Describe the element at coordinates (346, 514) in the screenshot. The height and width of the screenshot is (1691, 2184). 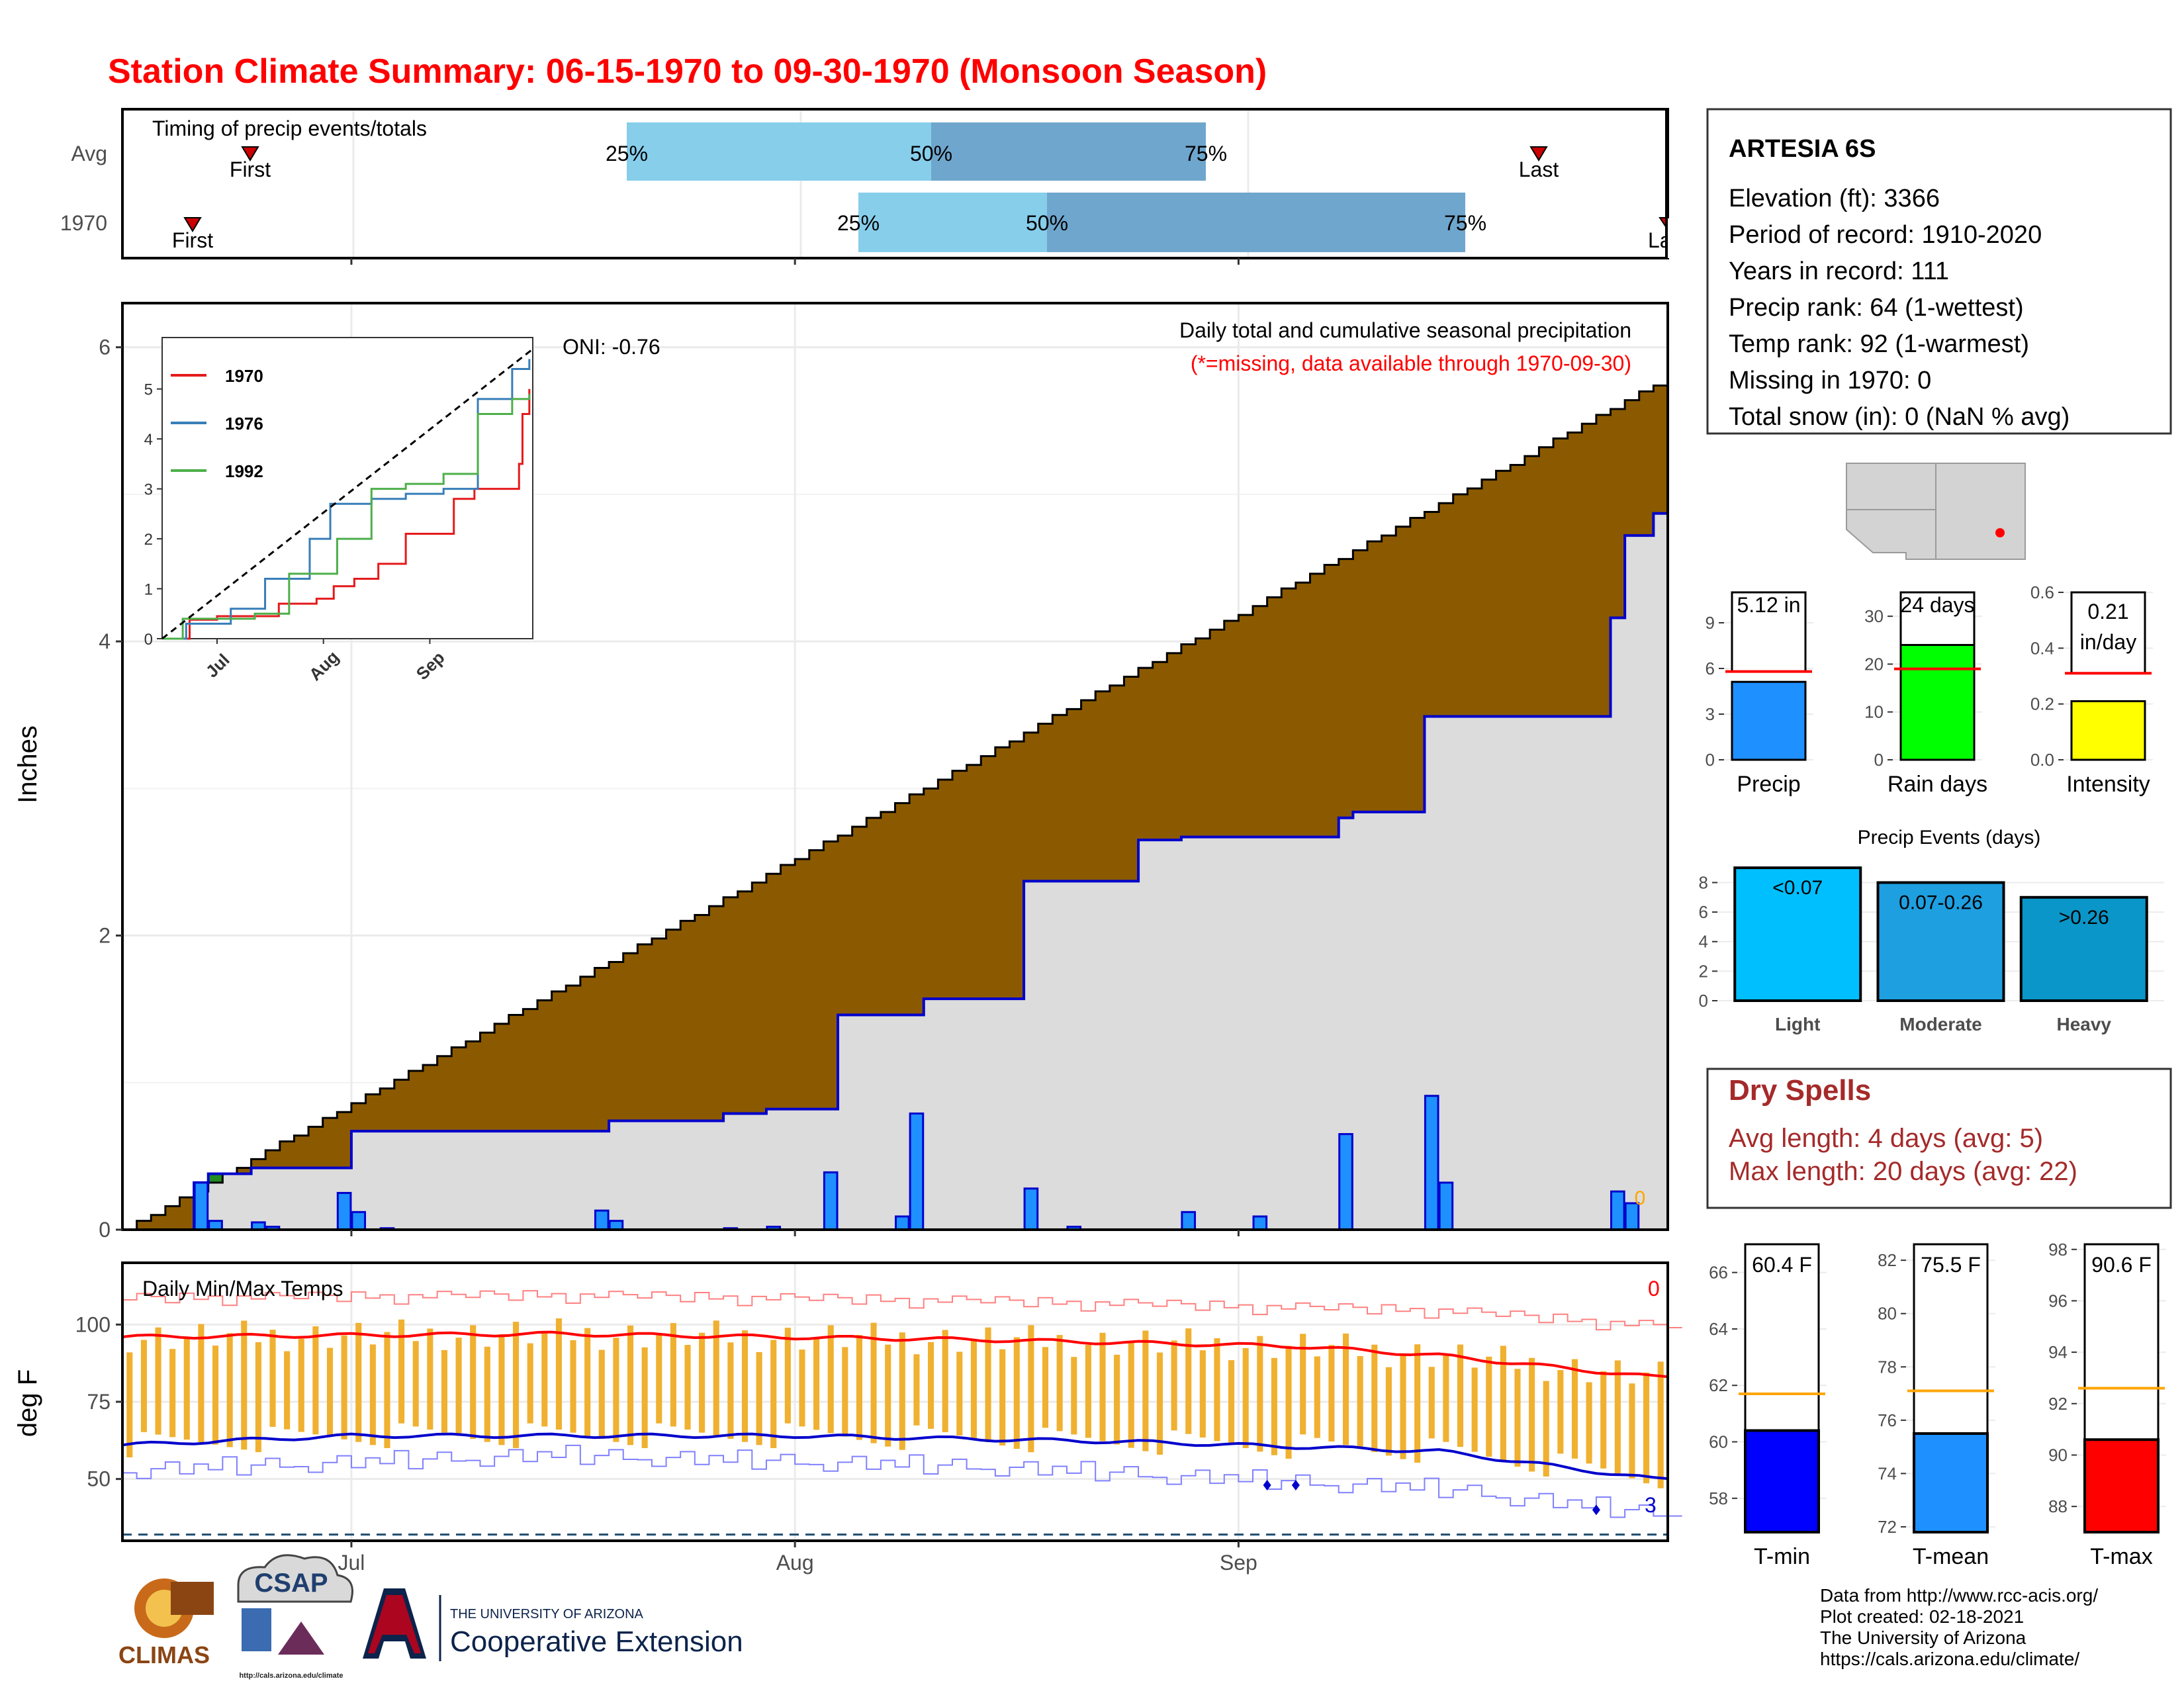
I see `inset-line-1970` at that location.